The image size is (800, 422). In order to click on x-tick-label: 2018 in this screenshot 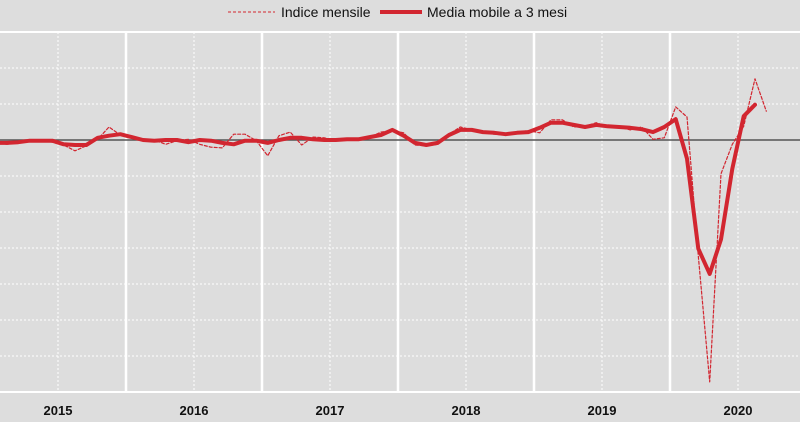, I will do `click(466, 410)`.